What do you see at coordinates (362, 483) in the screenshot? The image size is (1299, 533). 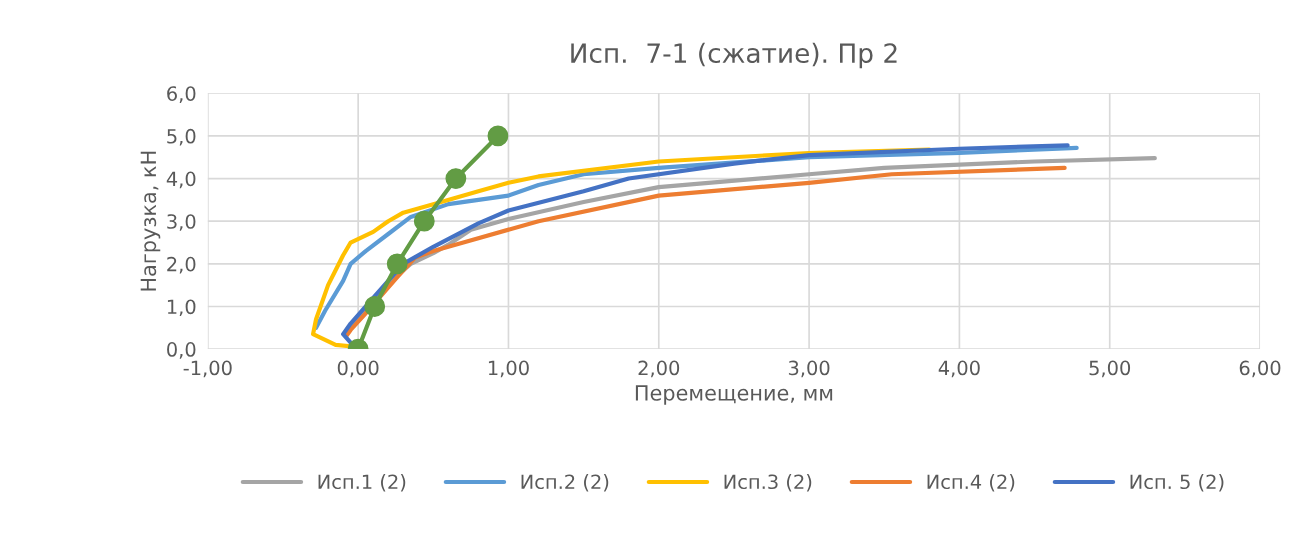 I see `legend-label: Исп.1 (2)` at bounding box center [362, 483].